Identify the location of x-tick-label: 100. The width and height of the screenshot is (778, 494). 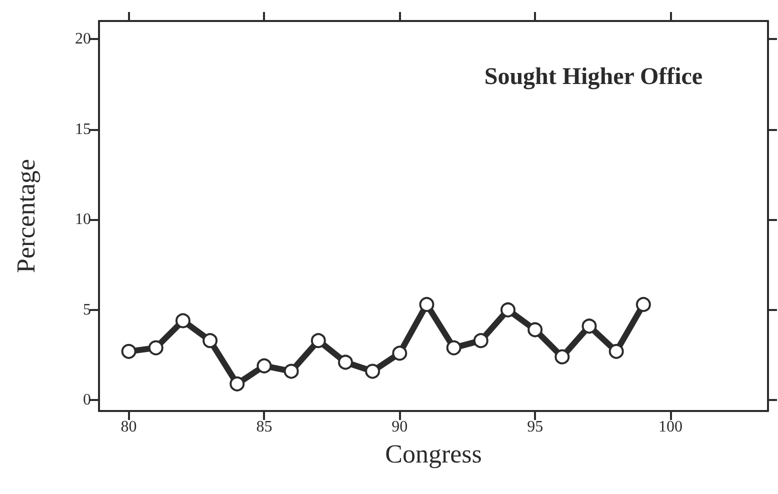
(670, 427).